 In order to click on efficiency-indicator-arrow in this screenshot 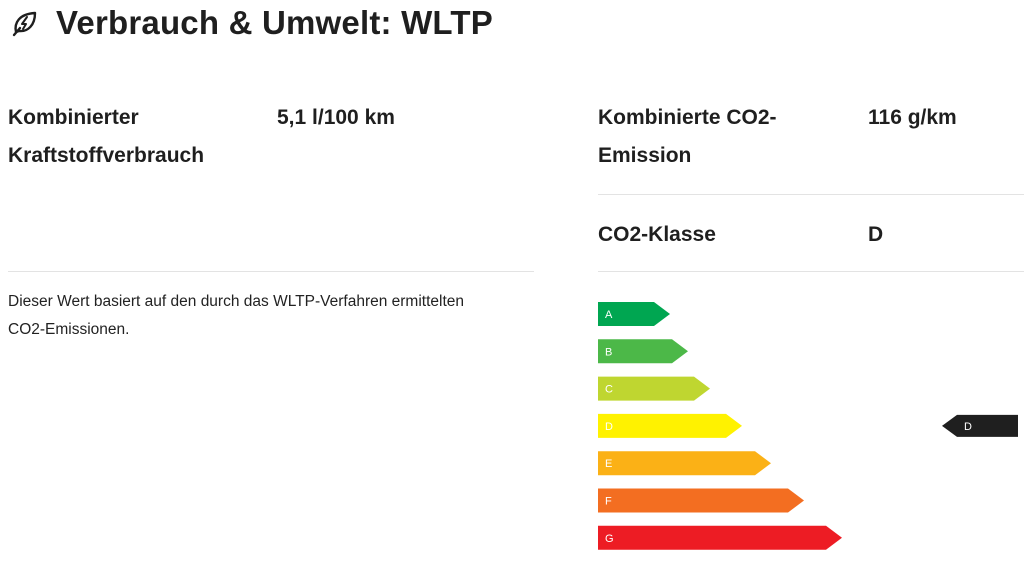, I will do `click(980, 425)`.